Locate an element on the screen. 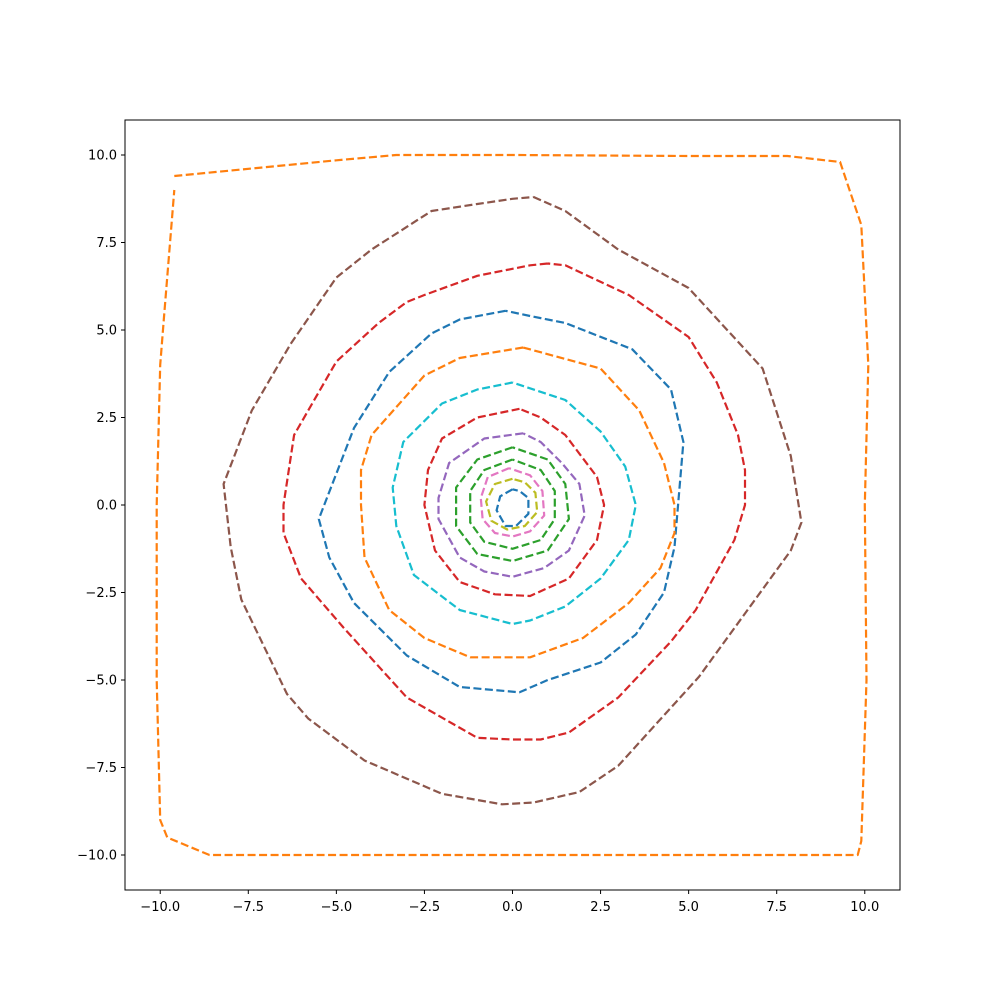  y-tick-label: 10.0 is located at coordinates (102, 156).